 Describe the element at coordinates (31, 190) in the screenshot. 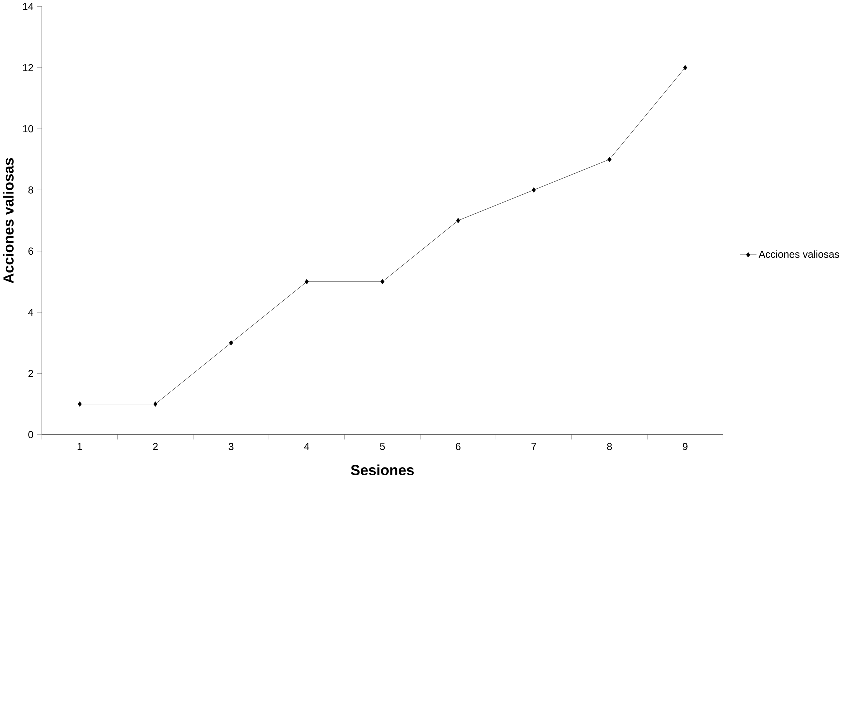

I see `y-tick-label: 8` at that location.